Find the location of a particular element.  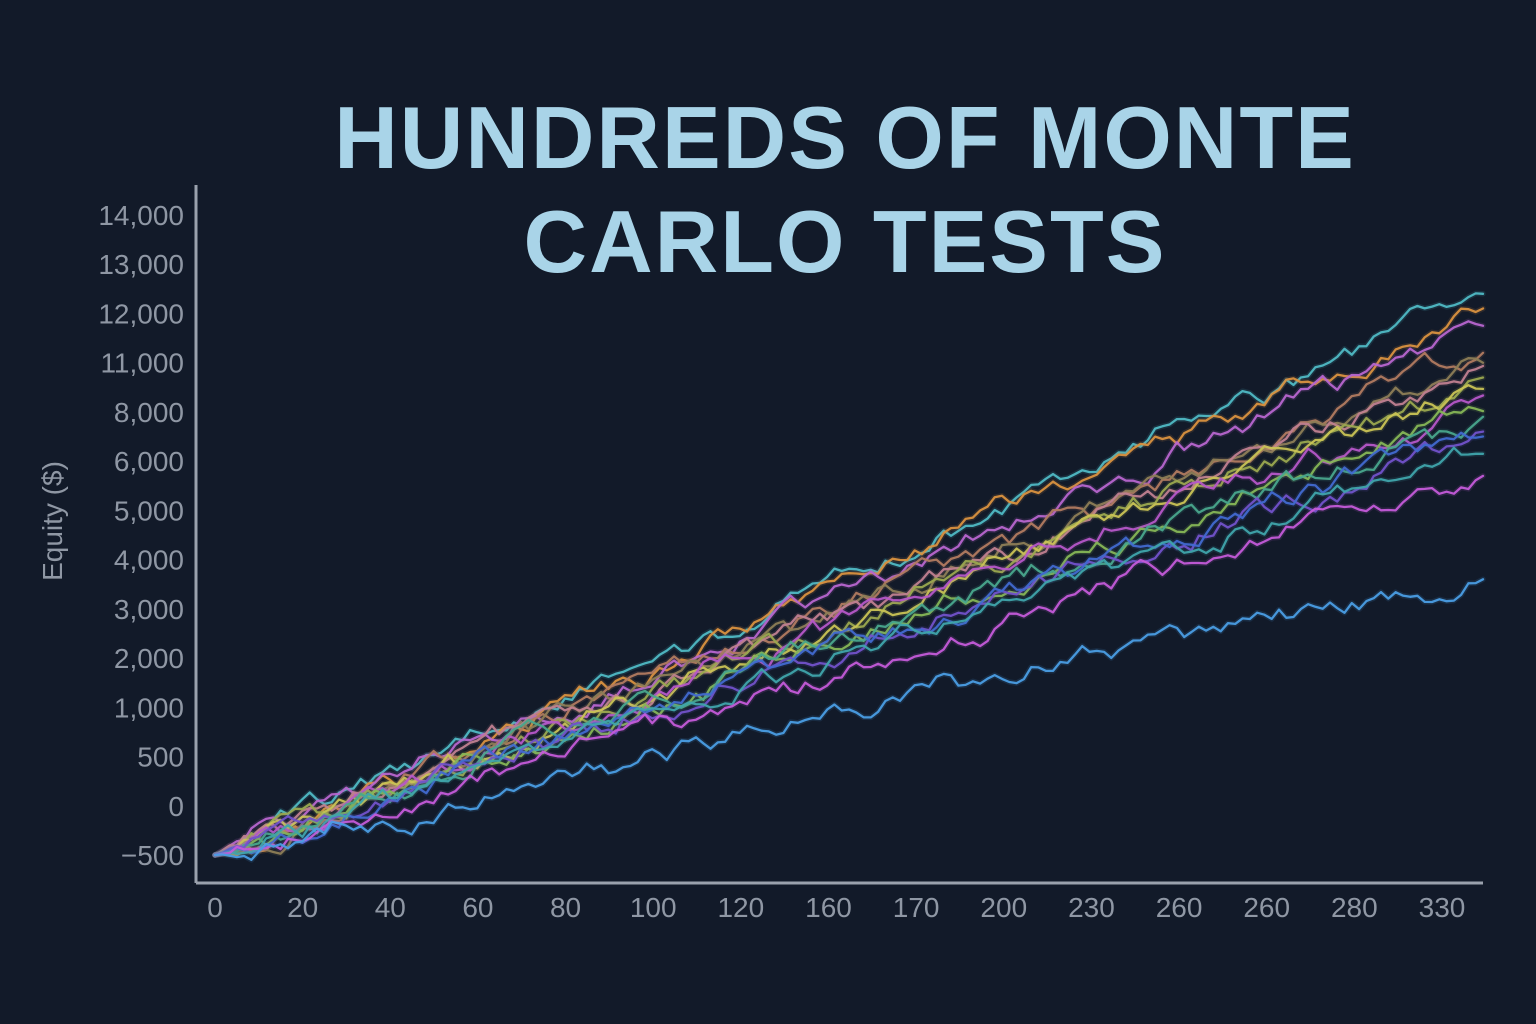

y-tick-label: 500 is located at coordinates (160, 757).